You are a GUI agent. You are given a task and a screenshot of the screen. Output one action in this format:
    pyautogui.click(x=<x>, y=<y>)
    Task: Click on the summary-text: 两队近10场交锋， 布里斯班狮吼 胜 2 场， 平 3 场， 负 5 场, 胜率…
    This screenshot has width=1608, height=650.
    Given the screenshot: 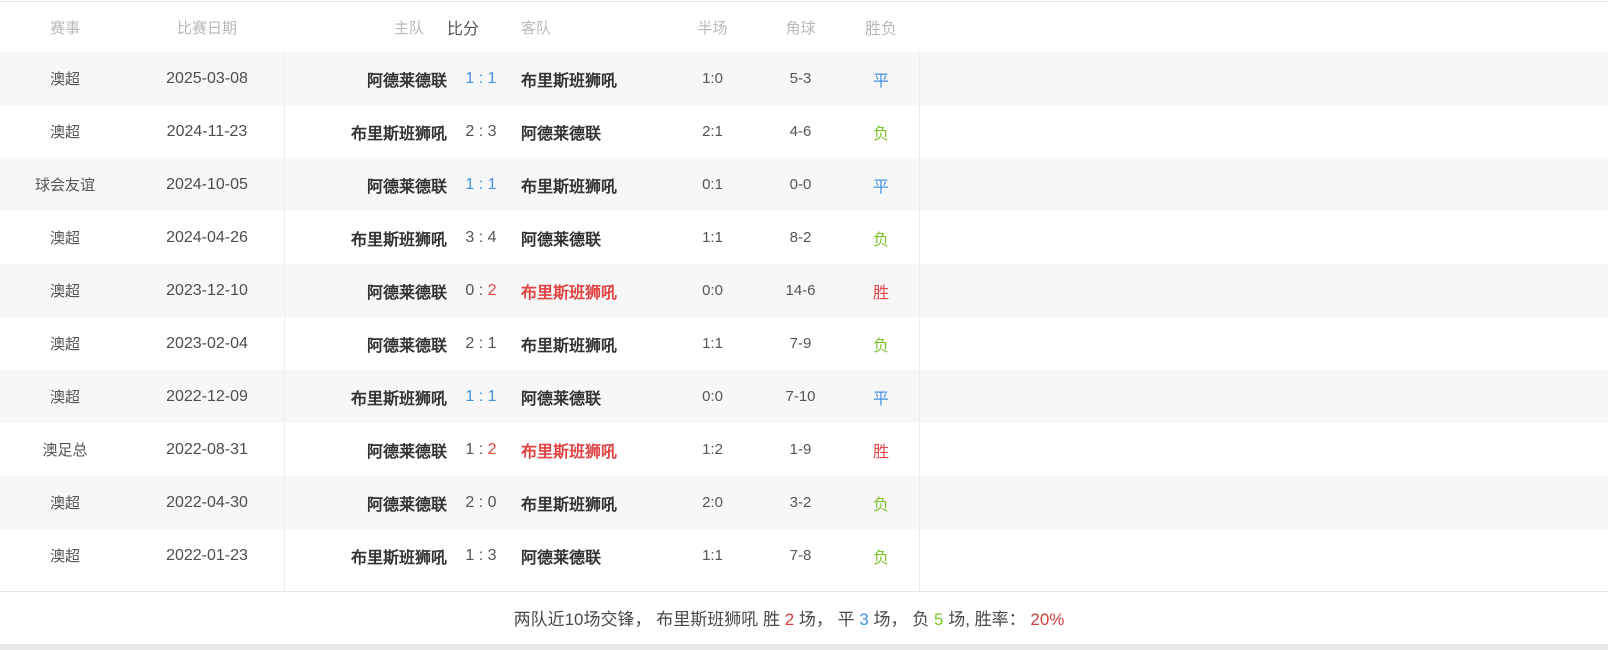 What is the action you would take?
    pyautogui.click(x=789, y=617)
    